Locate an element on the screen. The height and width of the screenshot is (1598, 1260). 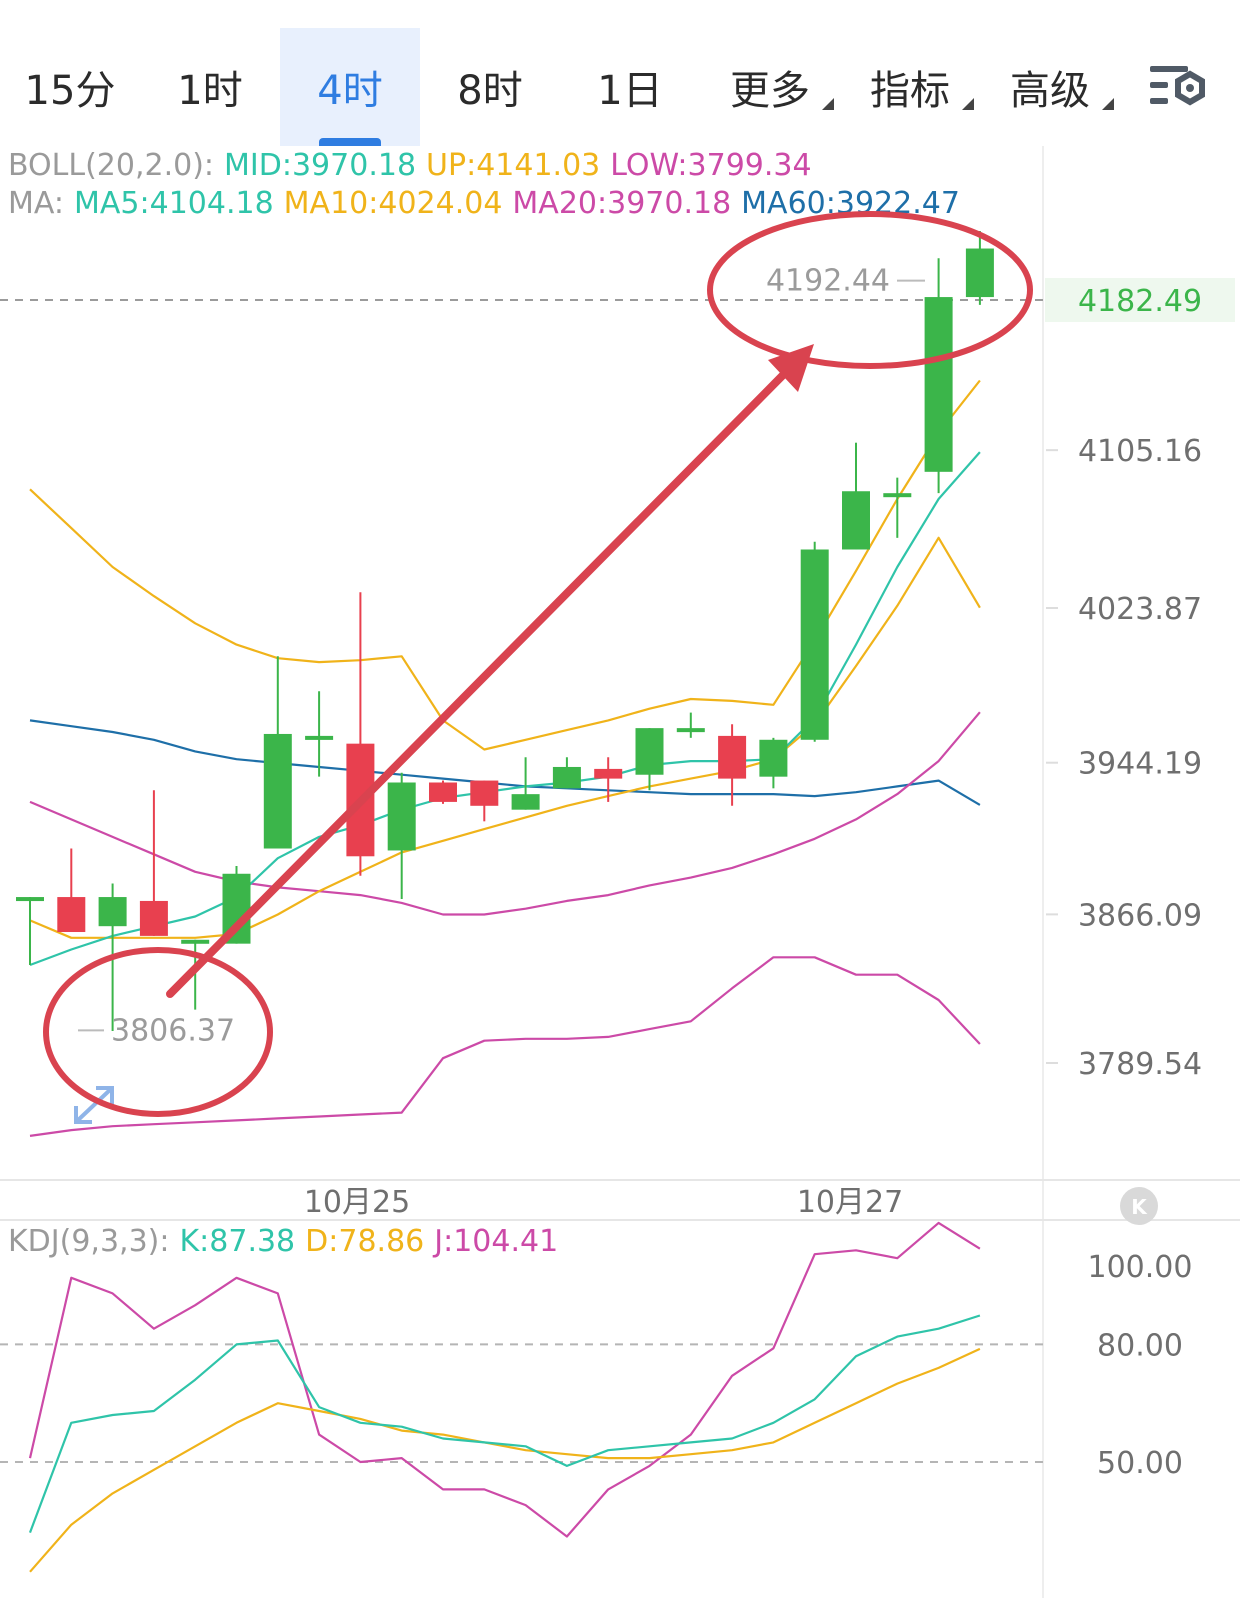
y-tick-label: 3944.19 is located at coordinates (1140, 764).